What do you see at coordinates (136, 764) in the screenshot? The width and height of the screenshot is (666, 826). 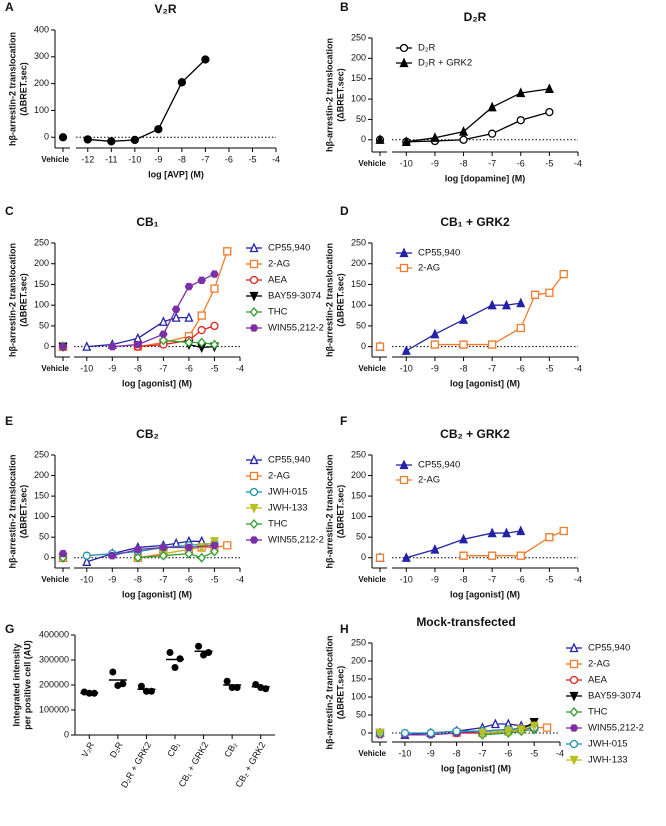 I see `x-tick-label: D₂R + GRK2` at bounding box center [136, 764].